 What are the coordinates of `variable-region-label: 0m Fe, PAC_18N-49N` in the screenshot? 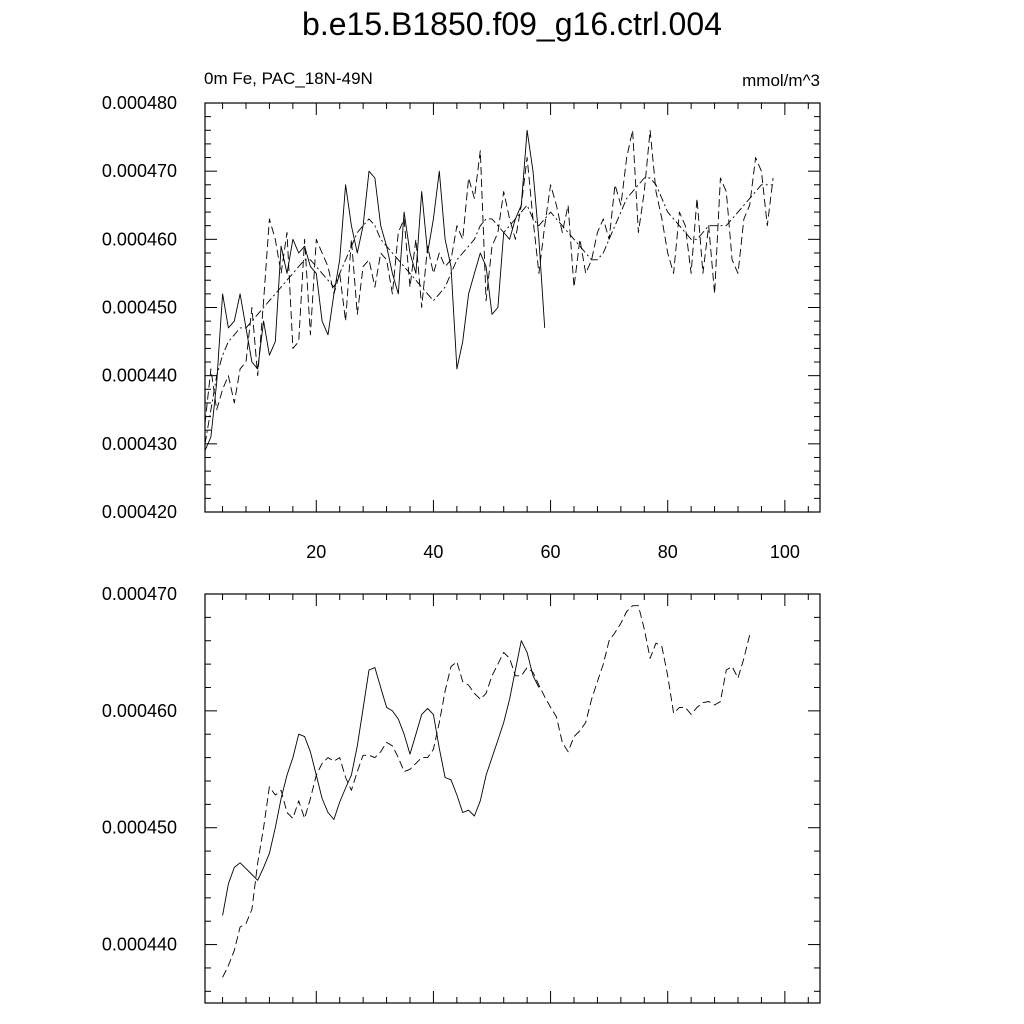 It's located at (288, 78).